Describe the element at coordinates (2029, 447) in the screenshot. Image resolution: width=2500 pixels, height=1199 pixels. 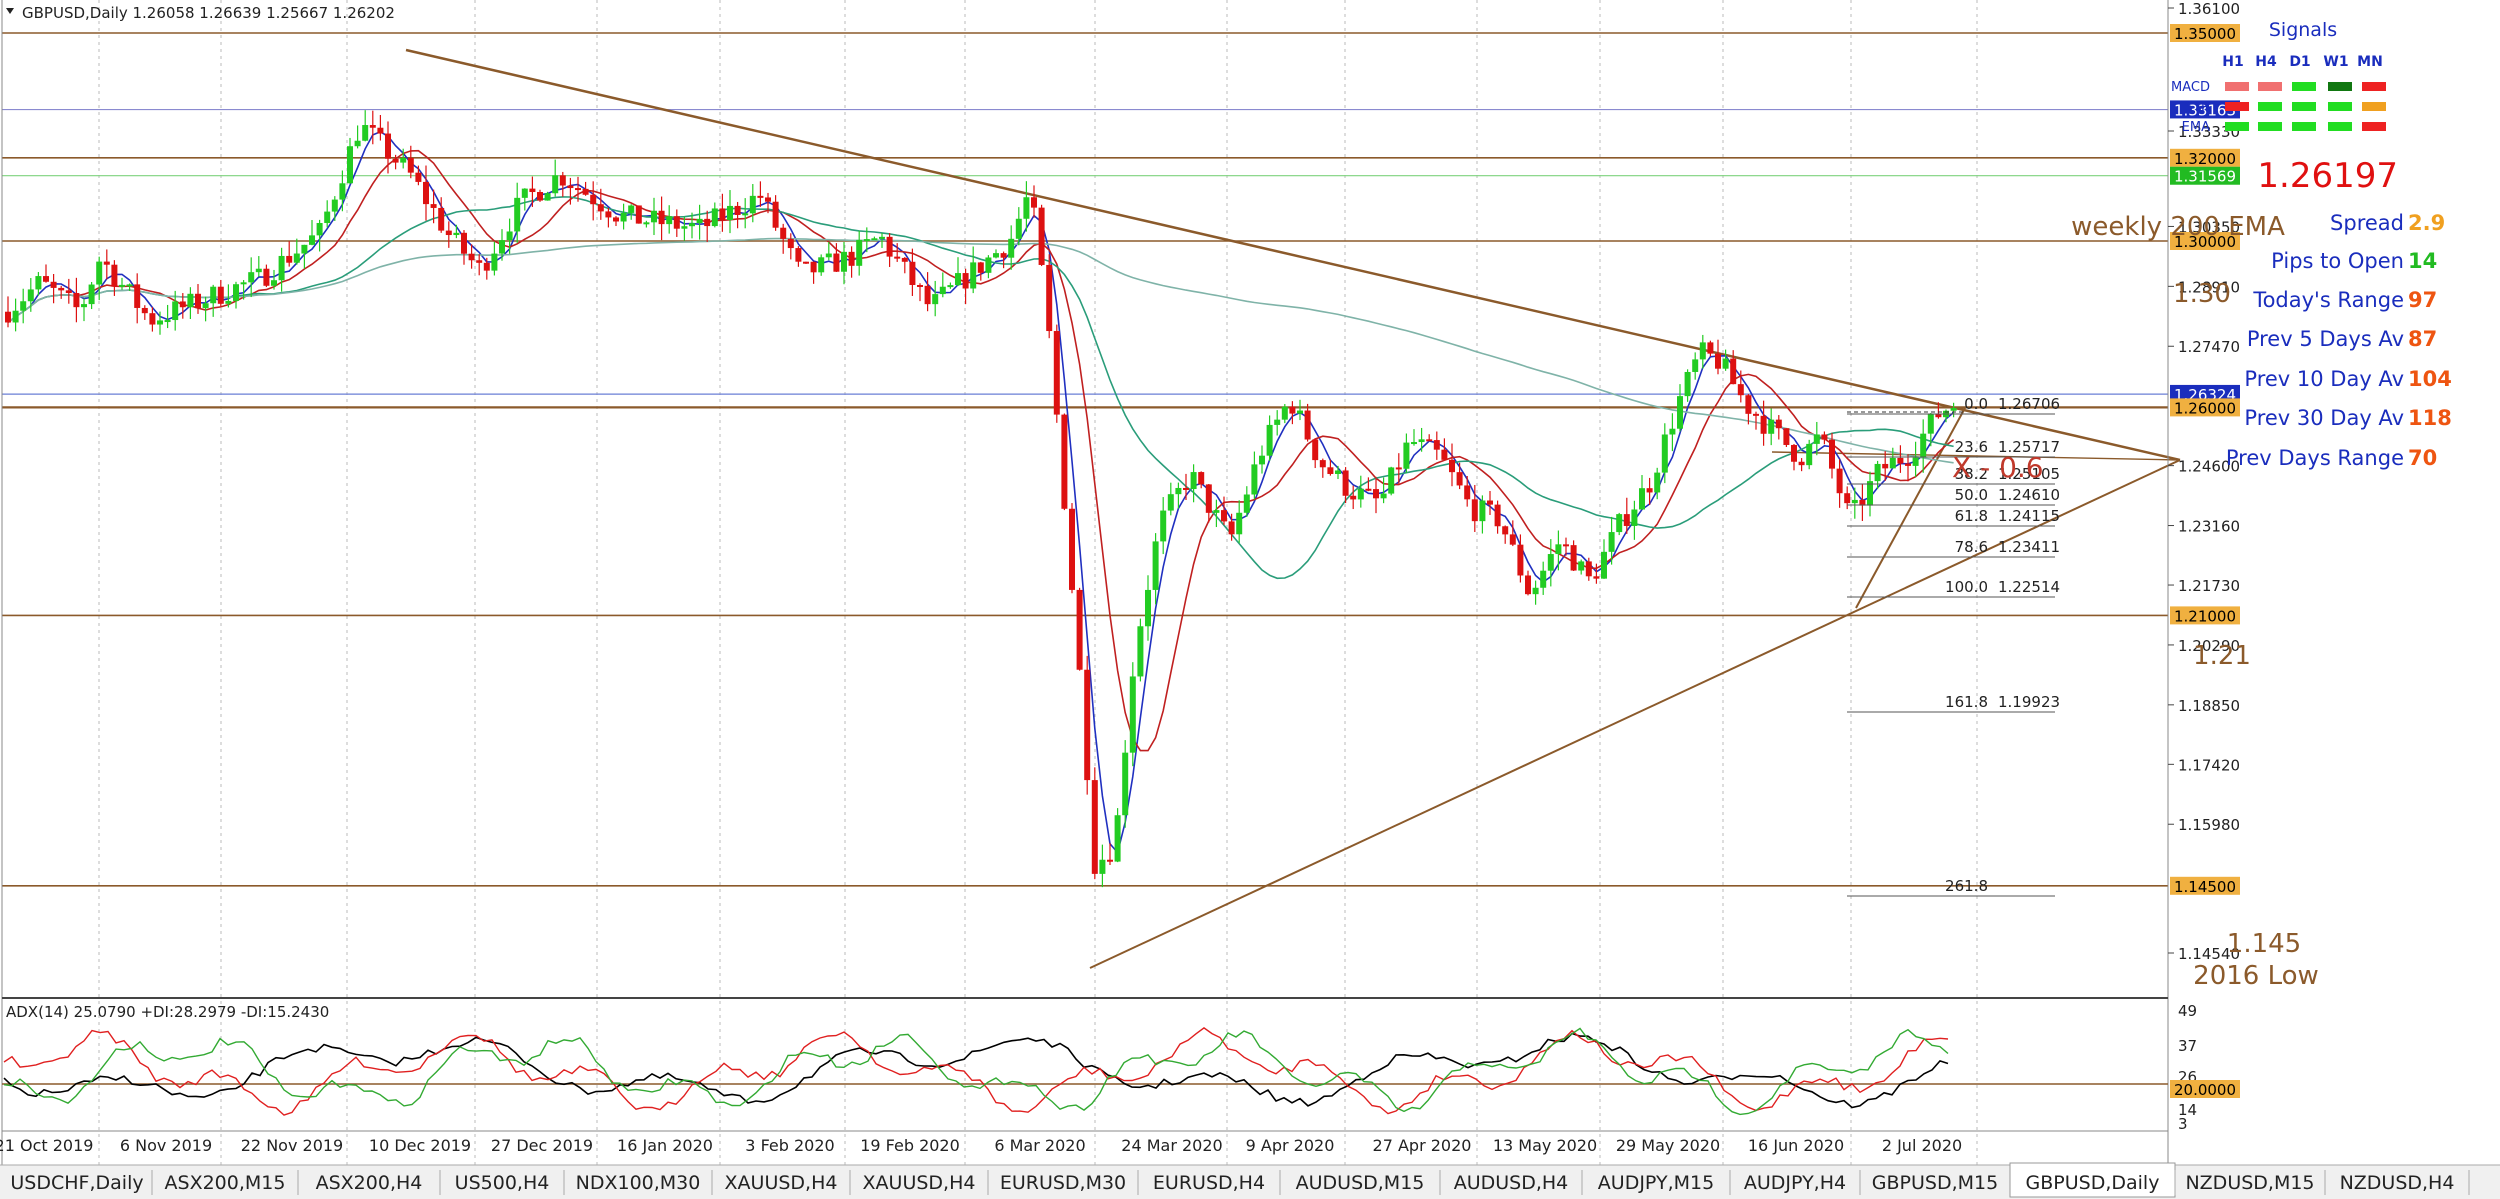
I see `fib-level-price: 1.25717` at that location.